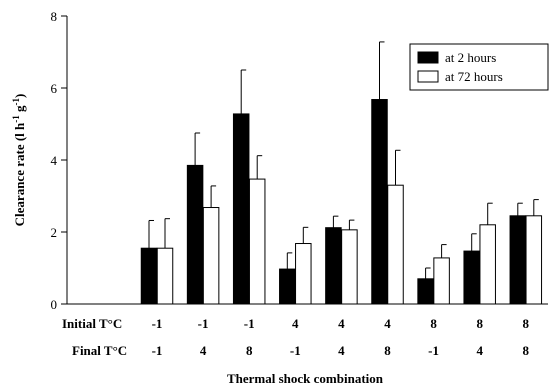 This screenshot has width=551, height=388. Describe the element at coordinates (54, 88) in the screenshot. I see `y-tick-label: 6` at that location.